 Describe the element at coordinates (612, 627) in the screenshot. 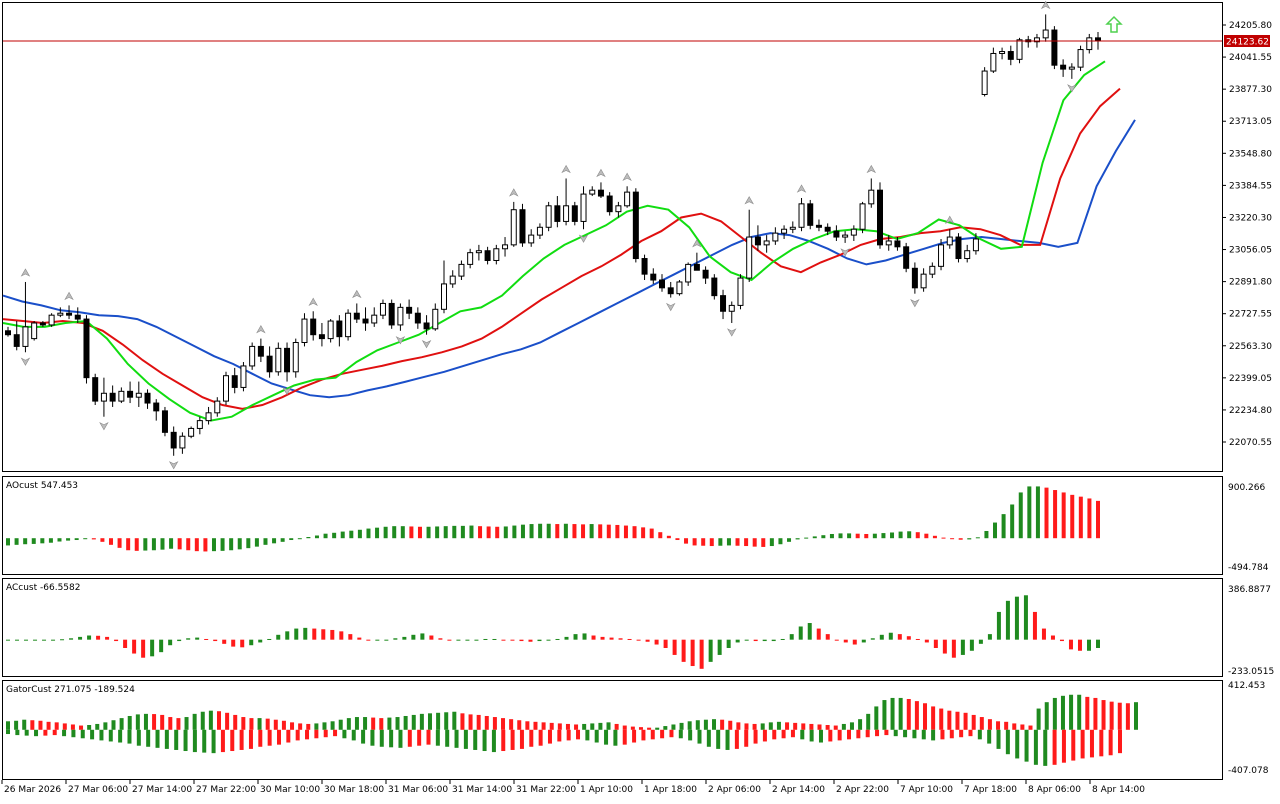

I see `ac-pane` at that location.